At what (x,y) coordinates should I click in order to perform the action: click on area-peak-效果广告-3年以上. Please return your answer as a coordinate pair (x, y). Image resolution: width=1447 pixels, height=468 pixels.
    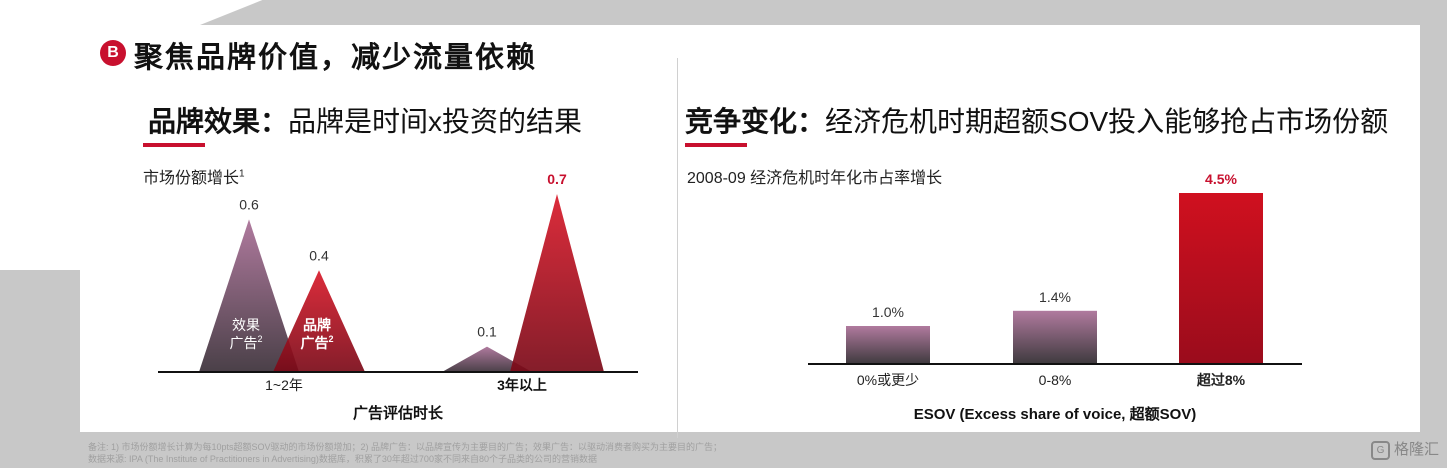
    Looking at the image, I should click on (487, 359).